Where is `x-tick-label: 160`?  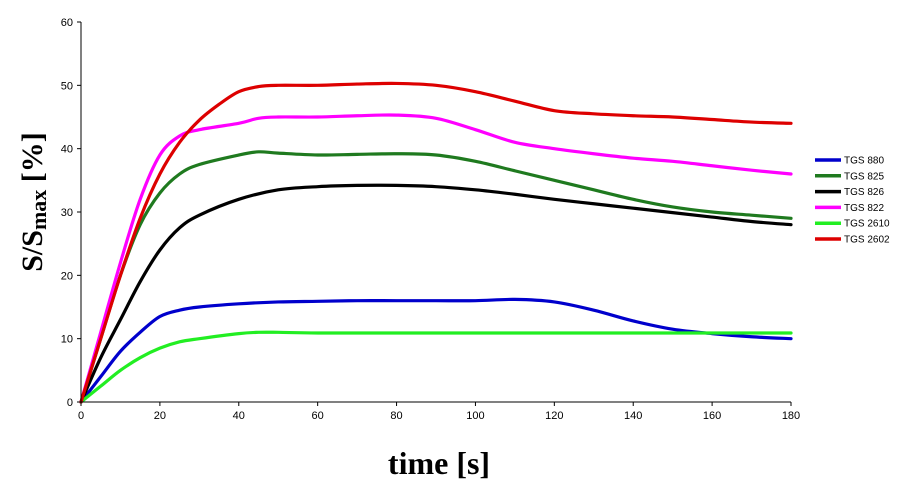
x-tick-label: 160 is located at coordinates (712, 416).